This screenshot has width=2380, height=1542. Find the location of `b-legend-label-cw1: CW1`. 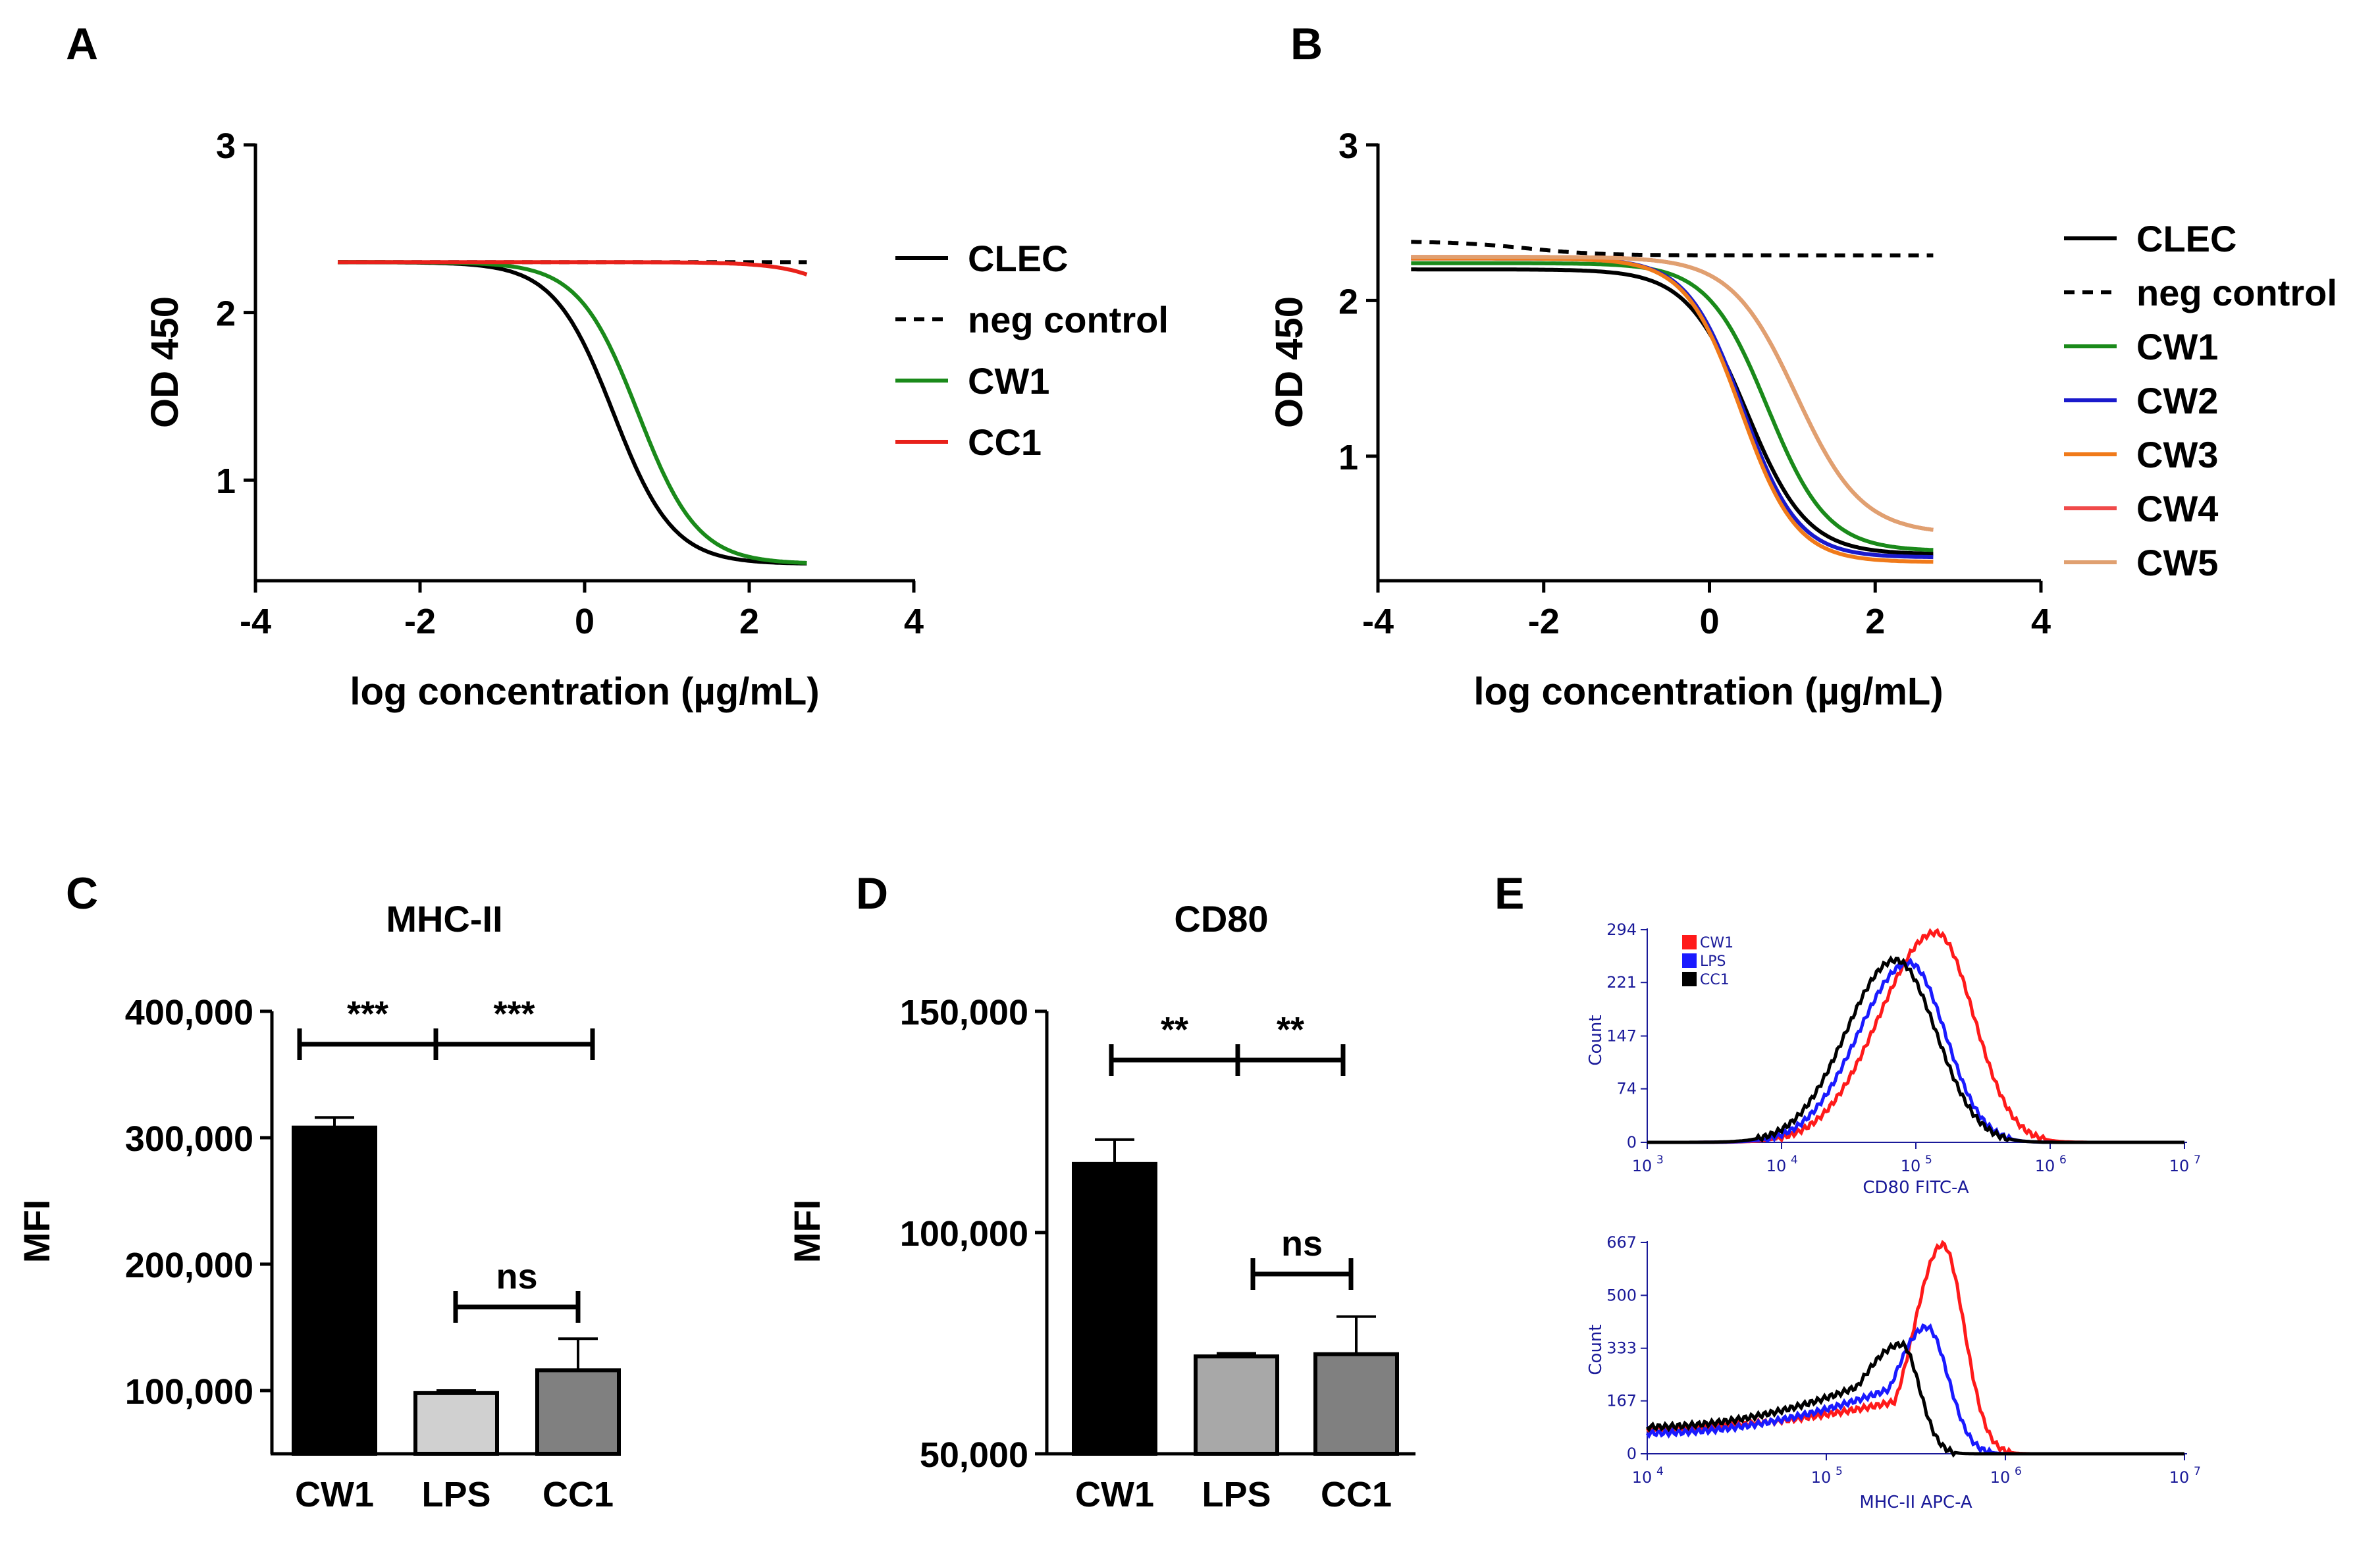

b-legend-label-cw1: CW1 is located at coordinates (2177, 346).